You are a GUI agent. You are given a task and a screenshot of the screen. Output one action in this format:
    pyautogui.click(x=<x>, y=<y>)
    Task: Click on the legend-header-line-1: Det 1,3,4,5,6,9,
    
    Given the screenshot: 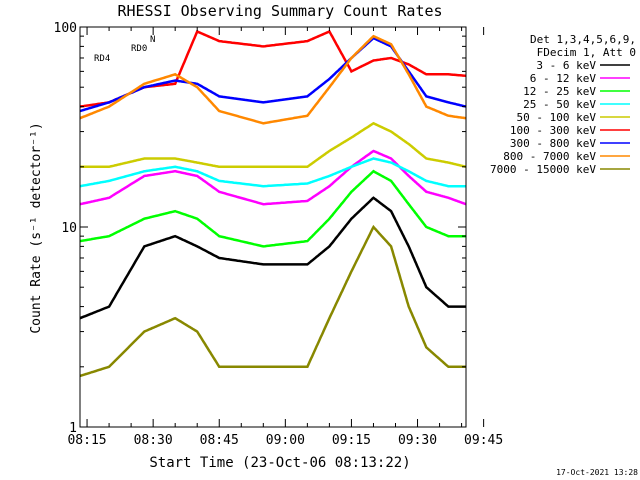 What is the action you would take?
    pyautogui.click(x=583, y=39)
    